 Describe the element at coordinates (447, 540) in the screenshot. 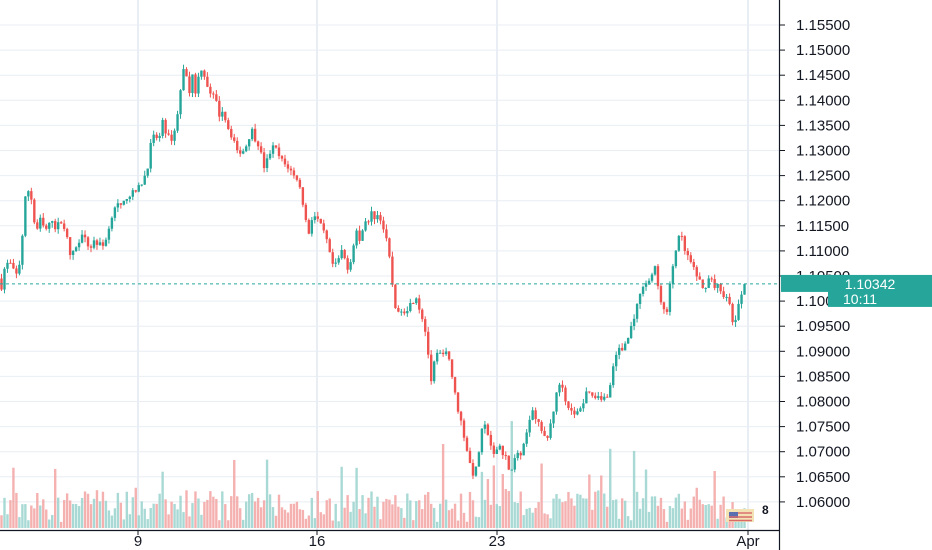

I see `time-axis: 9 16 23 Apr` at that location.